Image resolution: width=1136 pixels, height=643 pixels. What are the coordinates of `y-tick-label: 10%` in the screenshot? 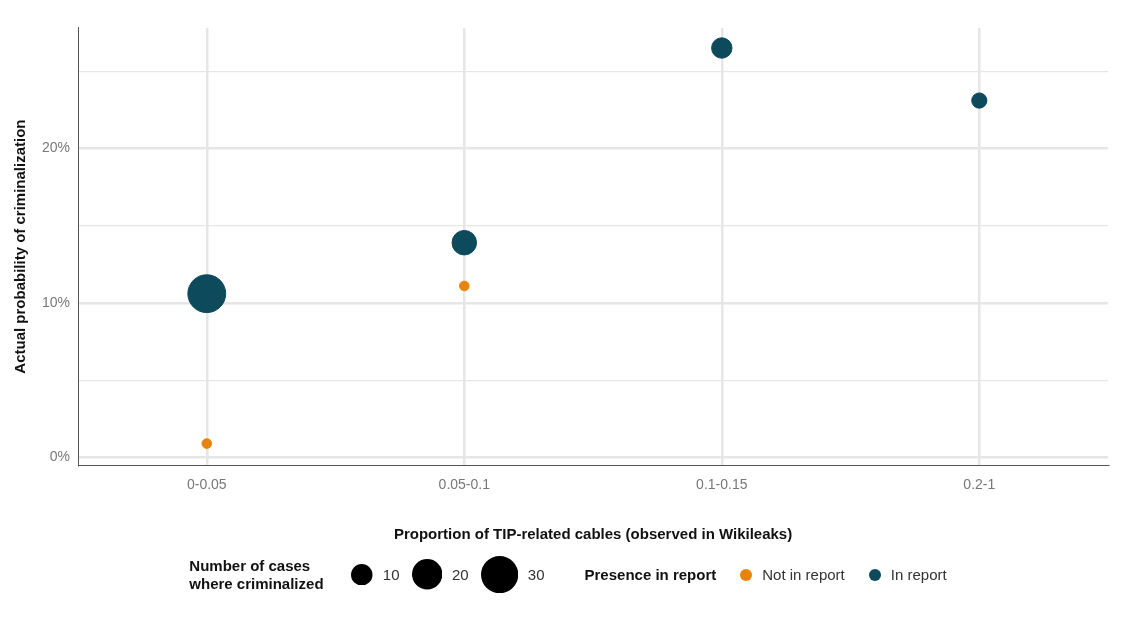 It's located at (56, 301).